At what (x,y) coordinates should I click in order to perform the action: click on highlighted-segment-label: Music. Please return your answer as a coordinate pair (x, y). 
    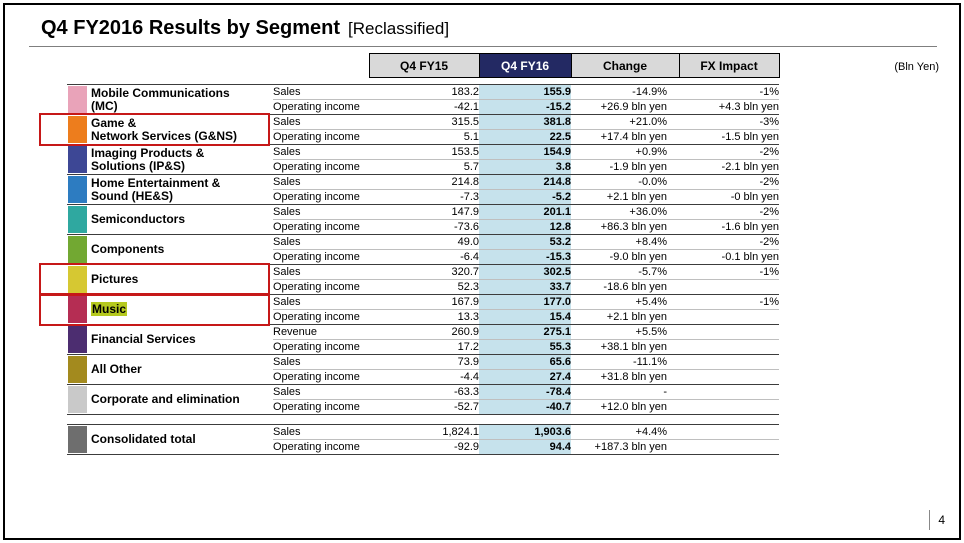
    Looking at the image, I should click on (109, 309).